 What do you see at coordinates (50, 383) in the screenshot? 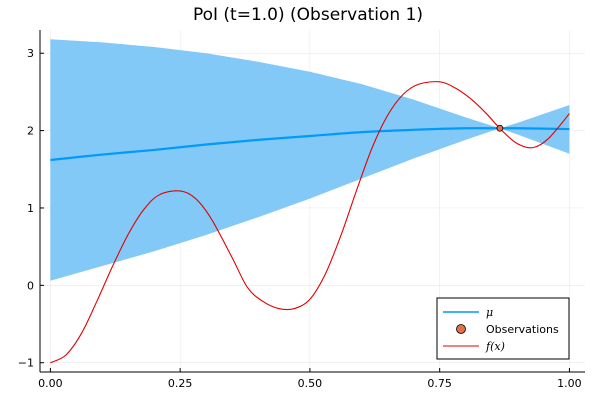
I see `x-tick-label: 0.00` at bounding box center [50, 383].